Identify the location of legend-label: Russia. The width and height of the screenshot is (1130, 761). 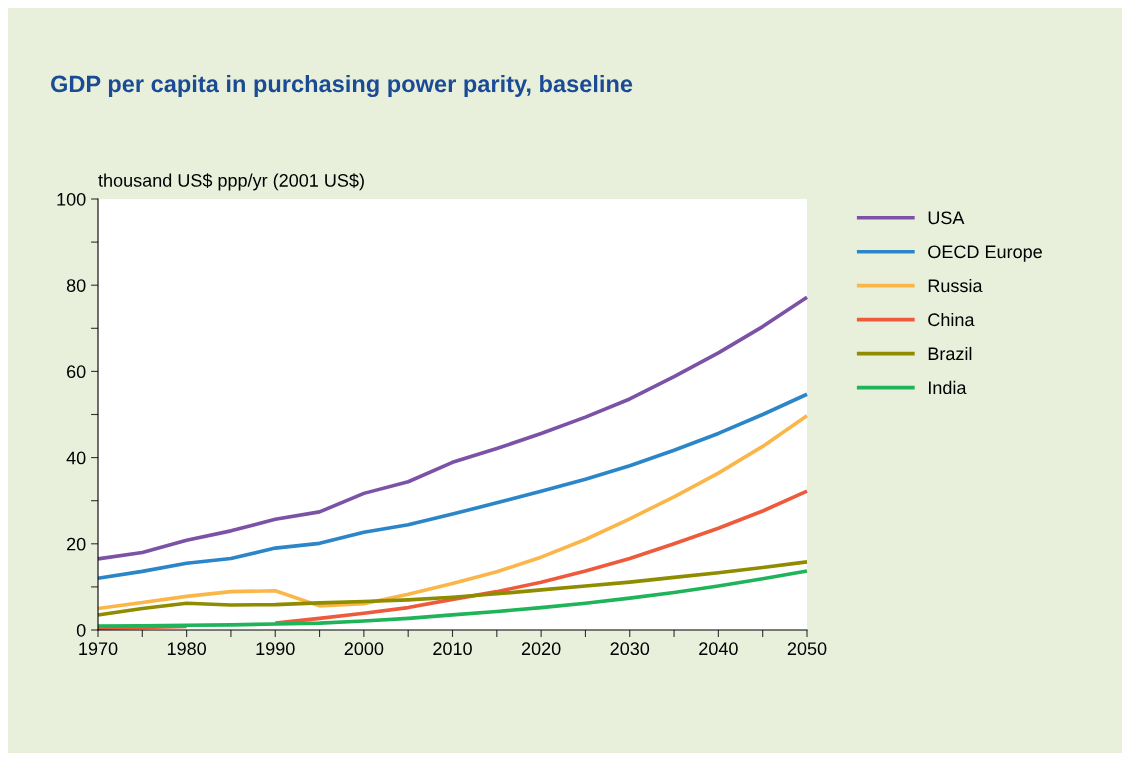
(955, 285).